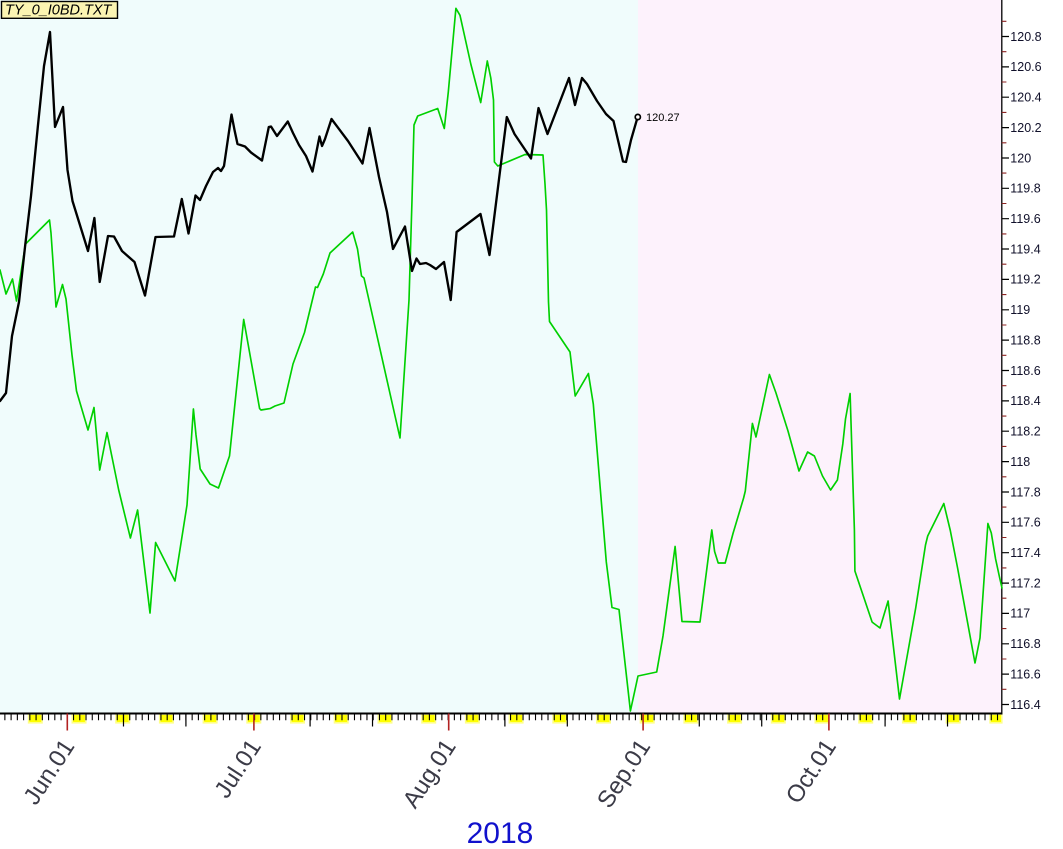 The image size is (1063, 849). What do you see at coordinates (1020, 614) in the screenshot?
I see `svg-text: 117` at bounding box center [1020, 614].